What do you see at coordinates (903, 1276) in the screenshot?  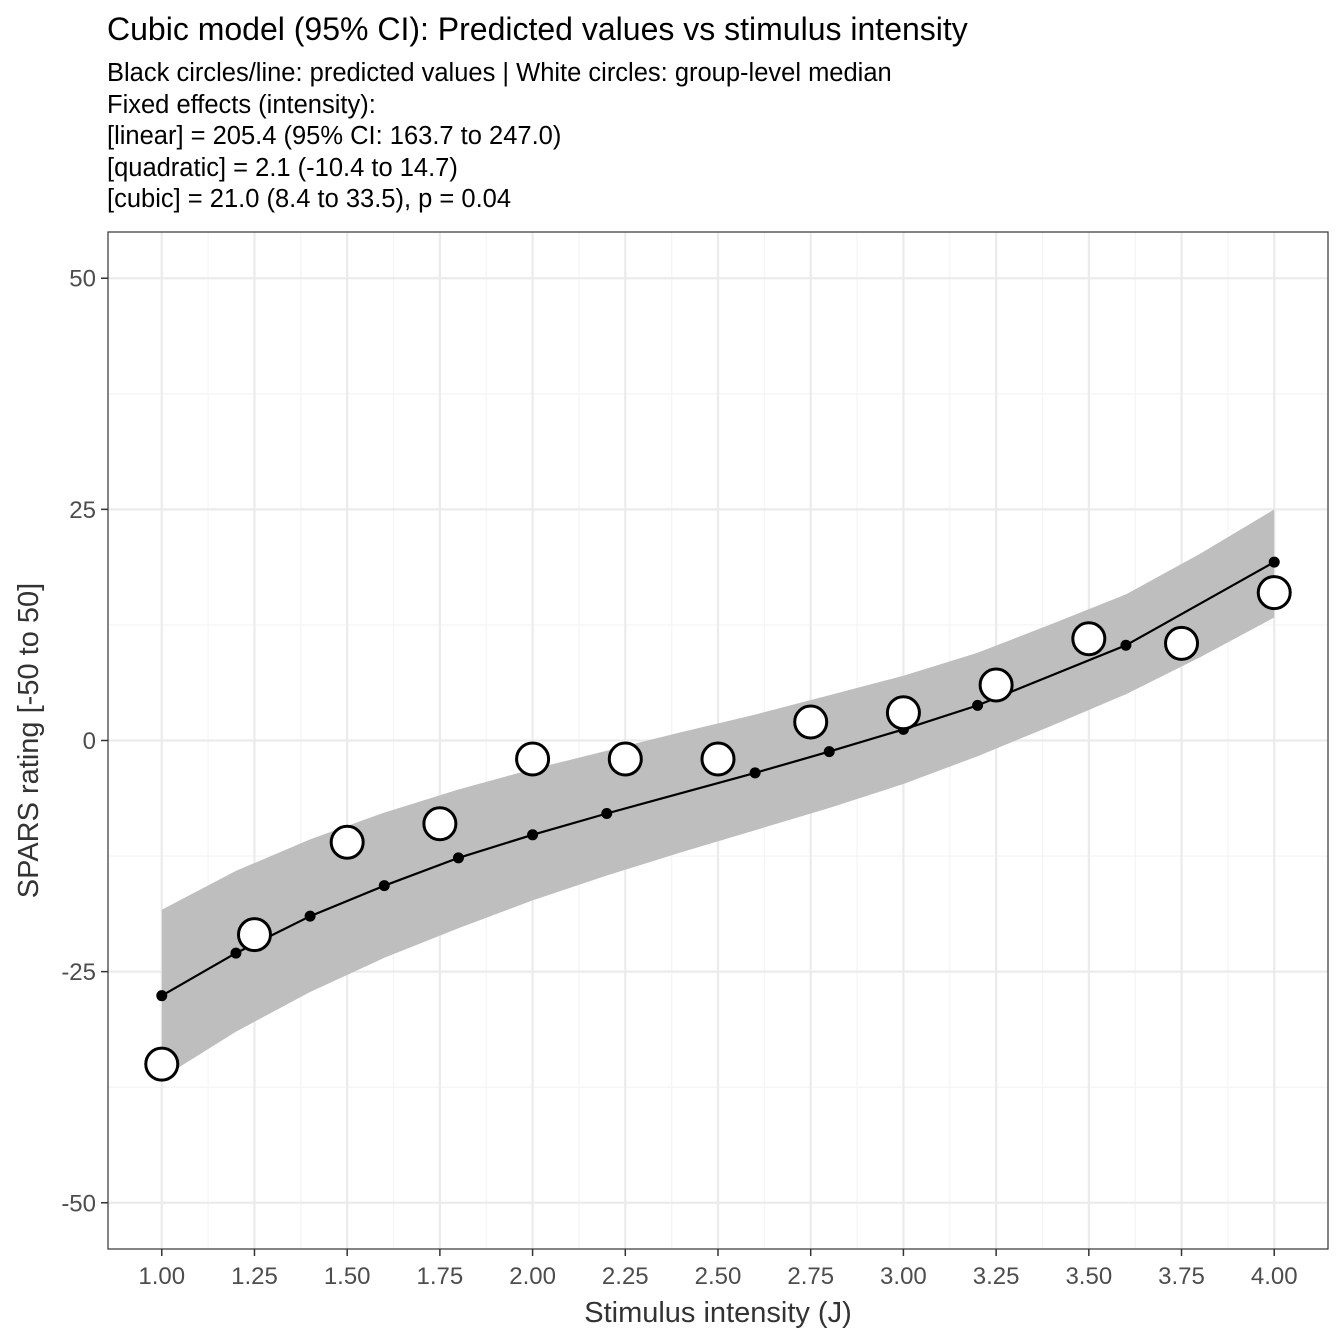 I see `x-tick-label: 3.00` at bounding box center [903, 1276].